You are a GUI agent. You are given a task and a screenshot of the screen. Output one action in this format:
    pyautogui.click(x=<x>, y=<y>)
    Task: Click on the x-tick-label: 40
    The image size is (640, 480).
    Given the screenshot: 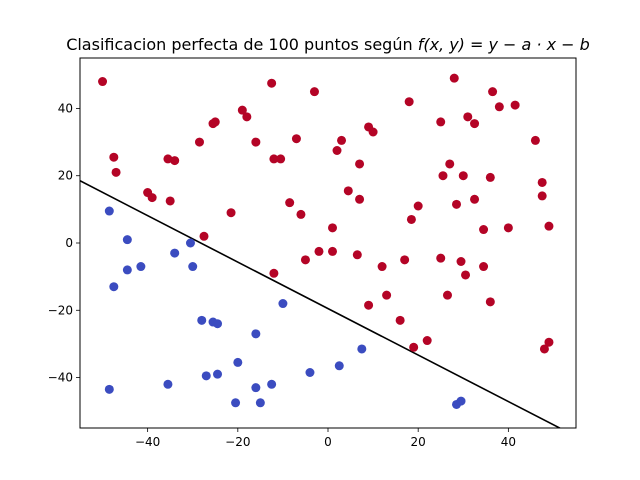 What is the action you would take?
    pyautogui.click(x=508, y=442)
    